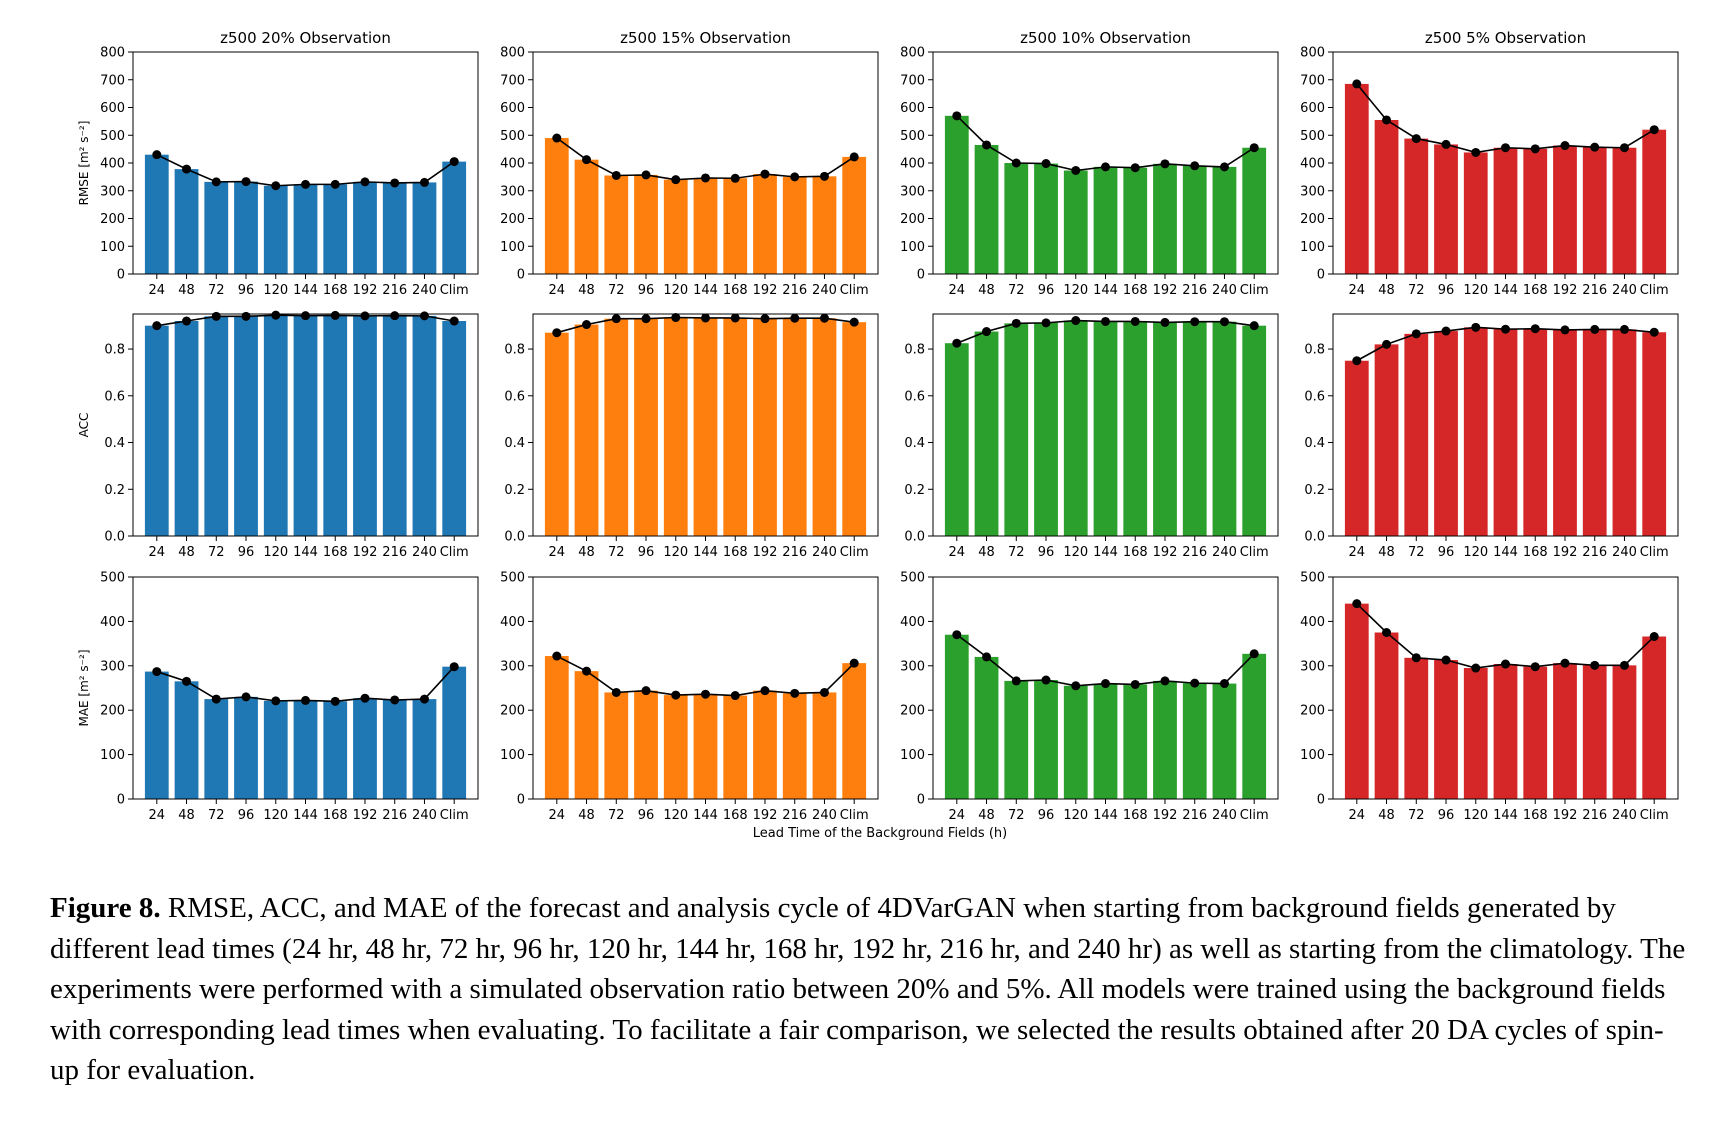 This screenshot has width=1723, height=1121. Describe the element at coordinates (1312, 247) in the screenshot. I see `y-tick-label: 100` at that location.